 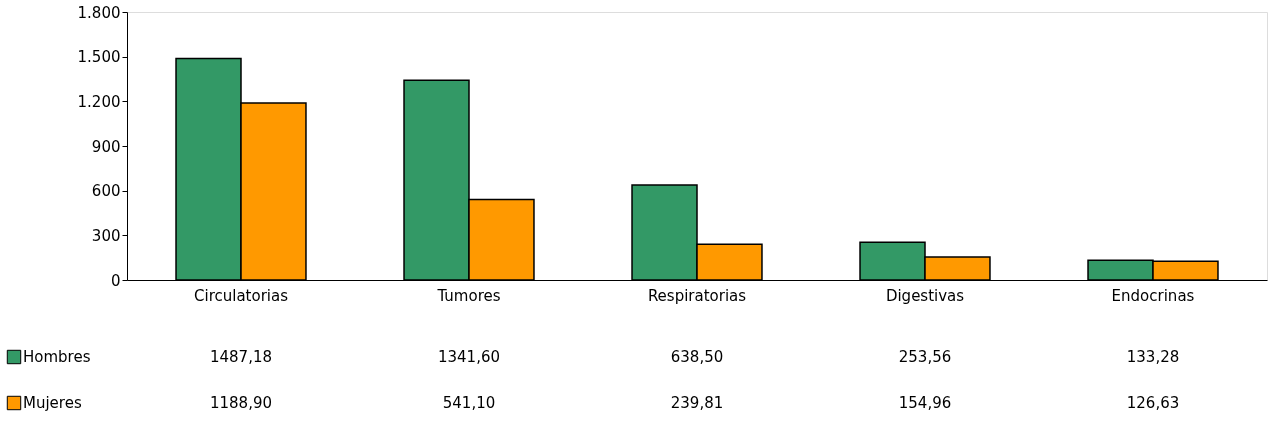 I want to click on y-tick-label: 1.800, so click(x=99, y=12).